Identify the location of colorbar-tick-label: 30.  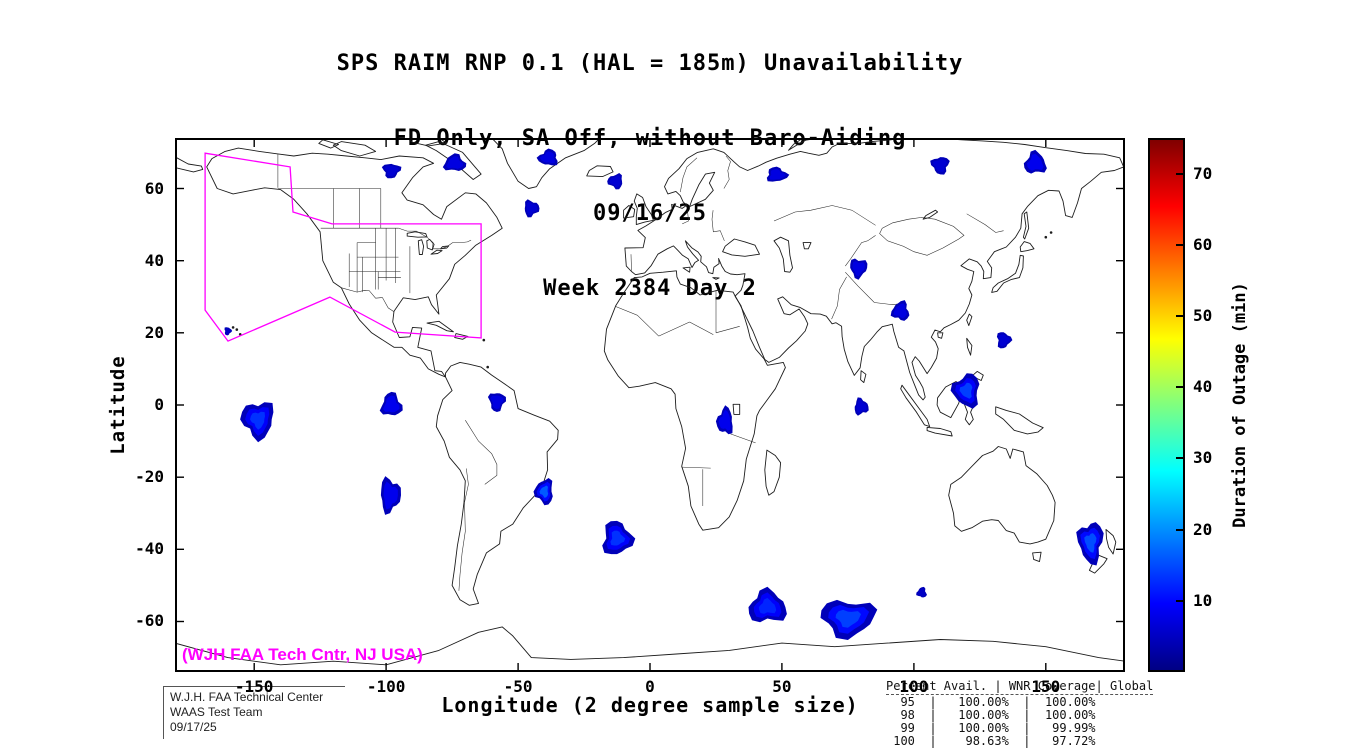
(1203, 458).